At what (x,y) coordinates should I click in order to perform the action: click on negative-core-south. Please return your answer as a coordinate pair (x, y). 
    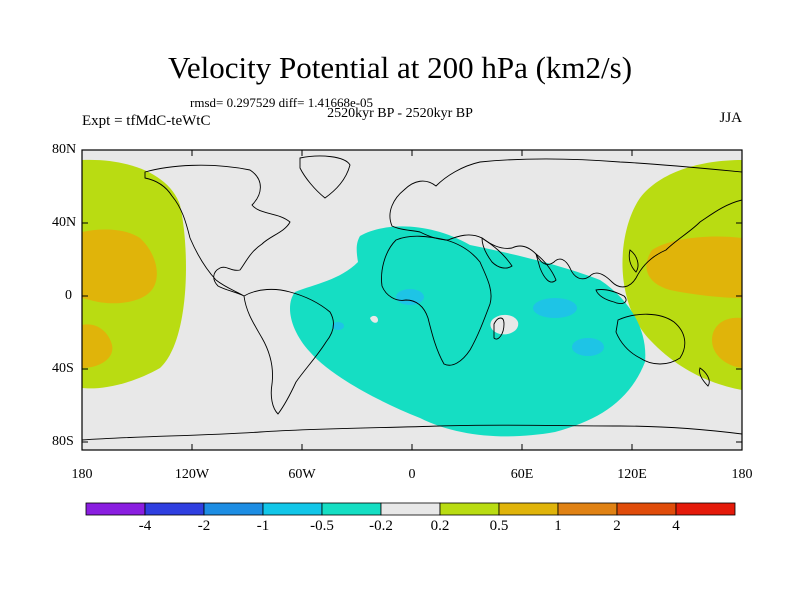
    Looking at the image, I should click on (588, 347).